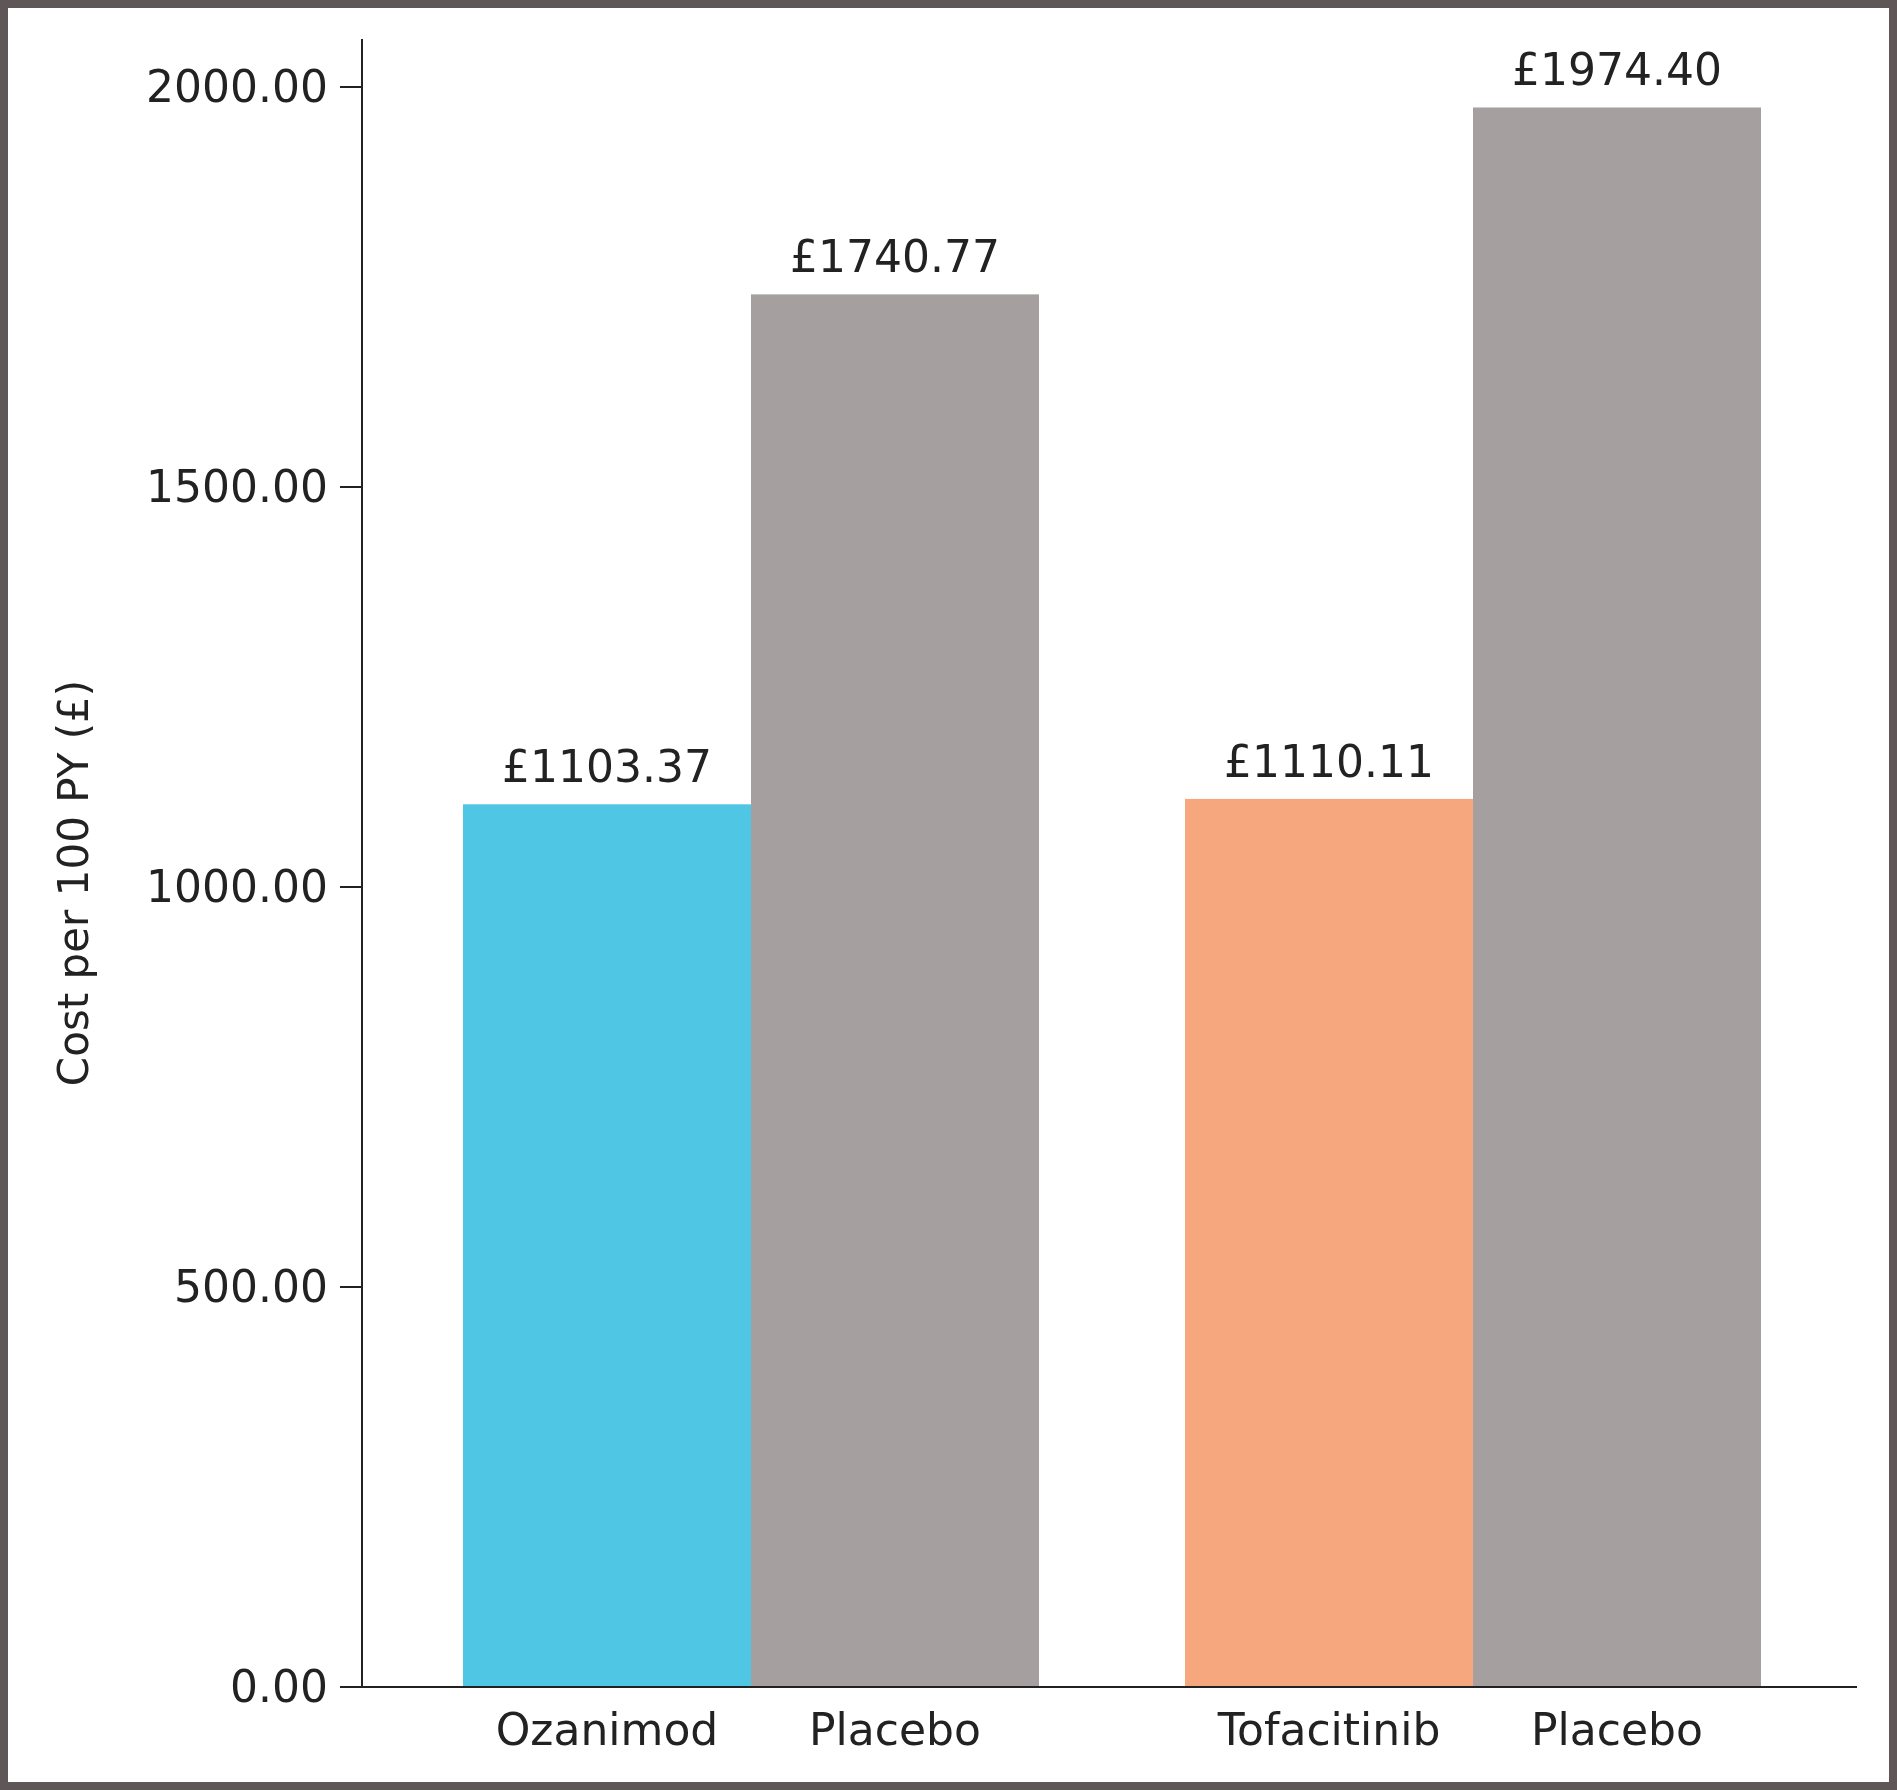 The width and height of the screenshot is (1897, 1790). I want to click on x-tick-label: Tofacitinib, so click(1328, 1729).